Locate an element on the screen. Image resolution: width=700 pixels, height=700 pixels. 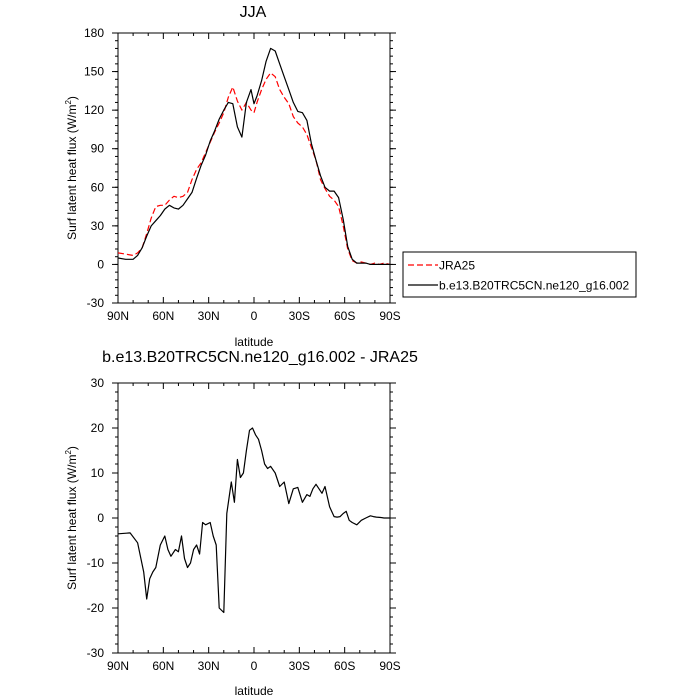
y-tick-label: 10 is located at coordinates (98, 473).